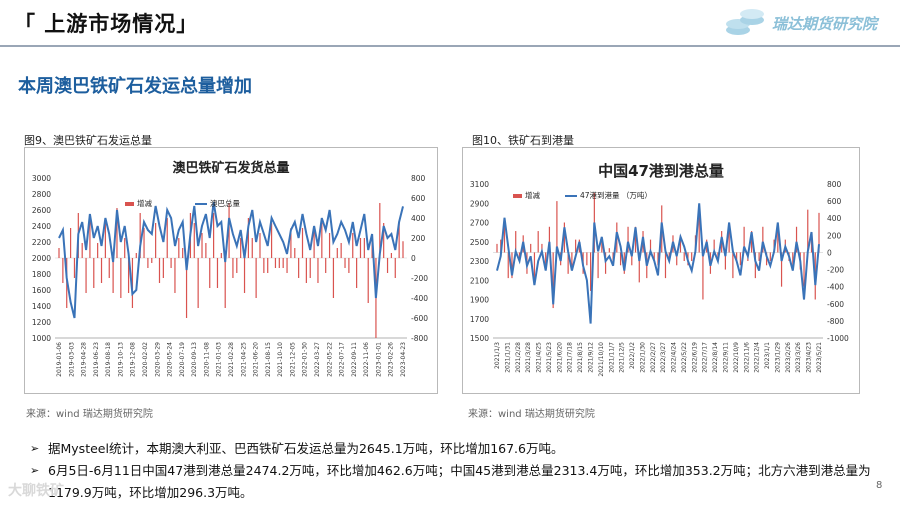 The width and height of the screenshot is (900, 508). I want to click on x-tick-label: 2021/7/18, so click(570, 357).